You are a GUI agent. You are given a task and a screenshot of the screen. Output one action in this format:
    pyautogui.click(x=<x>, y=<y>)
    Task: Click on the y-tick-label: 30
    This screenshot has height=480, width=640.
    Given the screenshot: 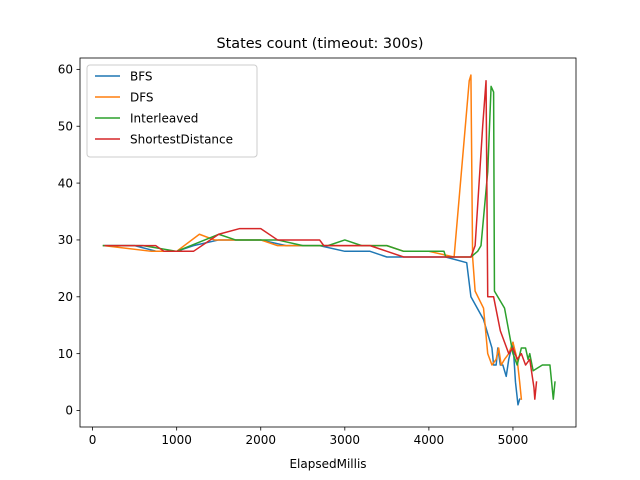 What is the action you would take?
    pyautogui.click(x=65, y=240)
    